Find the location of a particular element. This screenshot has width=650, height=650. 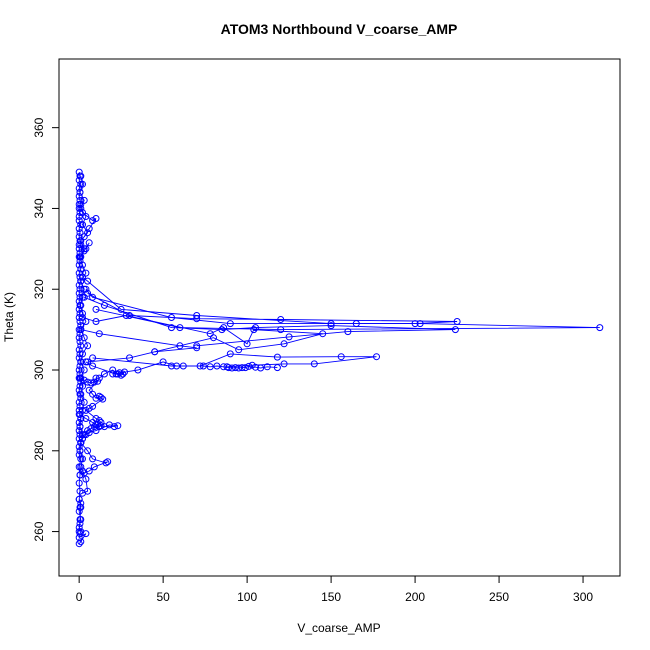

y-axis: 260 280 300 320 340 360 is located at coordinates (46, 329).